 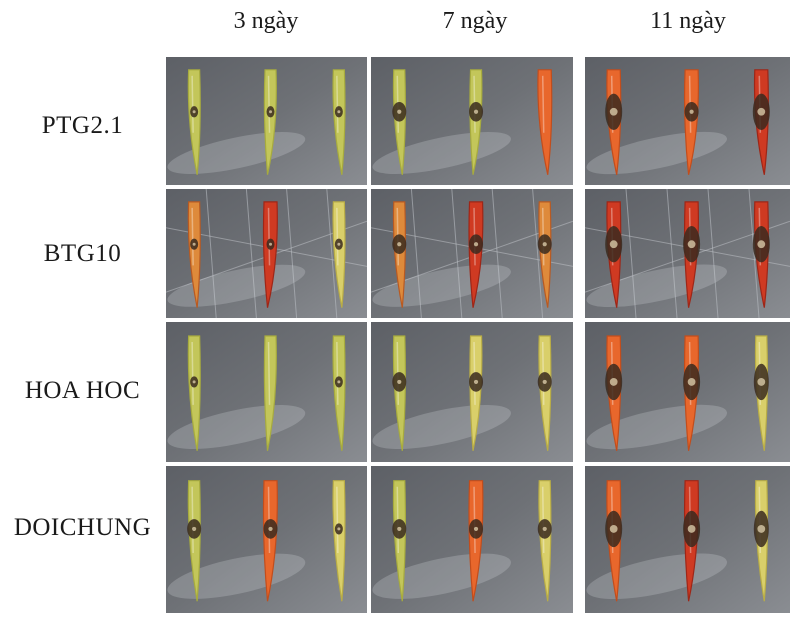 I want to click on photo-panel-btg10-3-days, so click(x=266, y=253).